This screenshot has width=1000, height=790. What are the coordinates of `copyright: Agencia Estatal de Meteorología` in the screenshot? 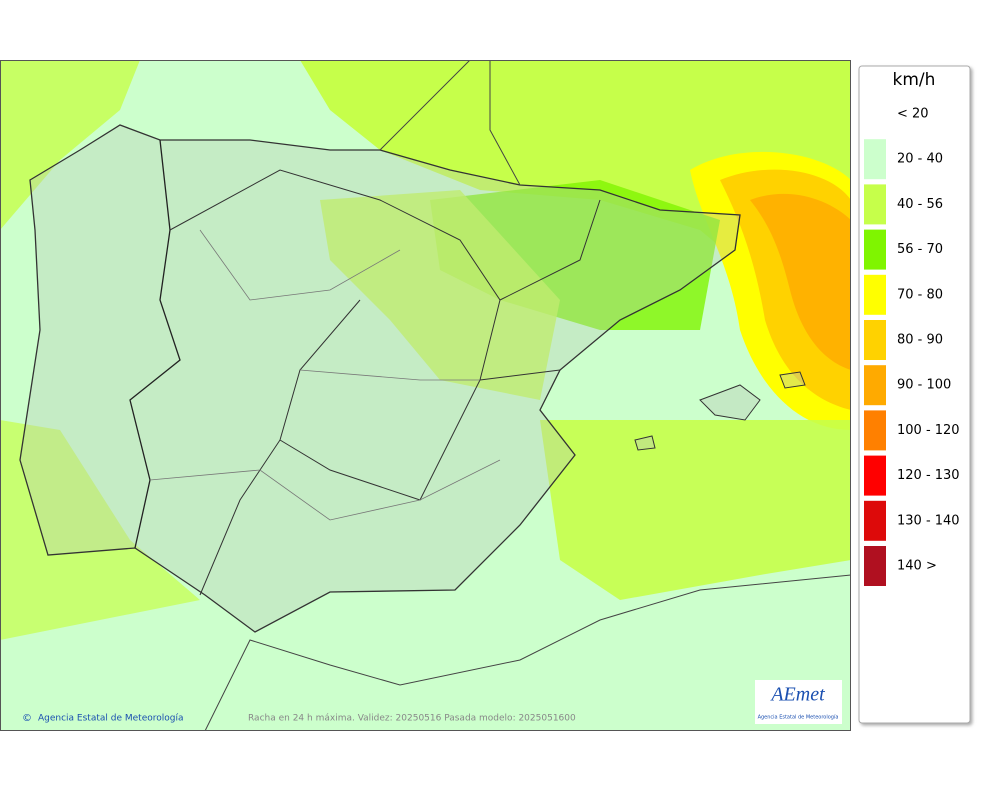 It's located at (111, 719).